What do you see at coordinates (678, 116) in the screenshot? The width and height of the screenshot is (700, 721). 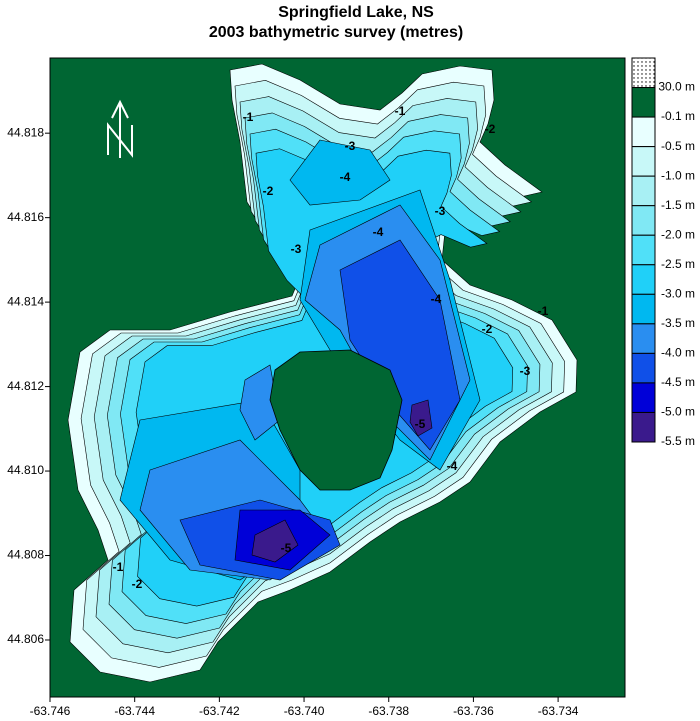 I see `legend-label: -0.1 m` at bounding box center [678, 116].